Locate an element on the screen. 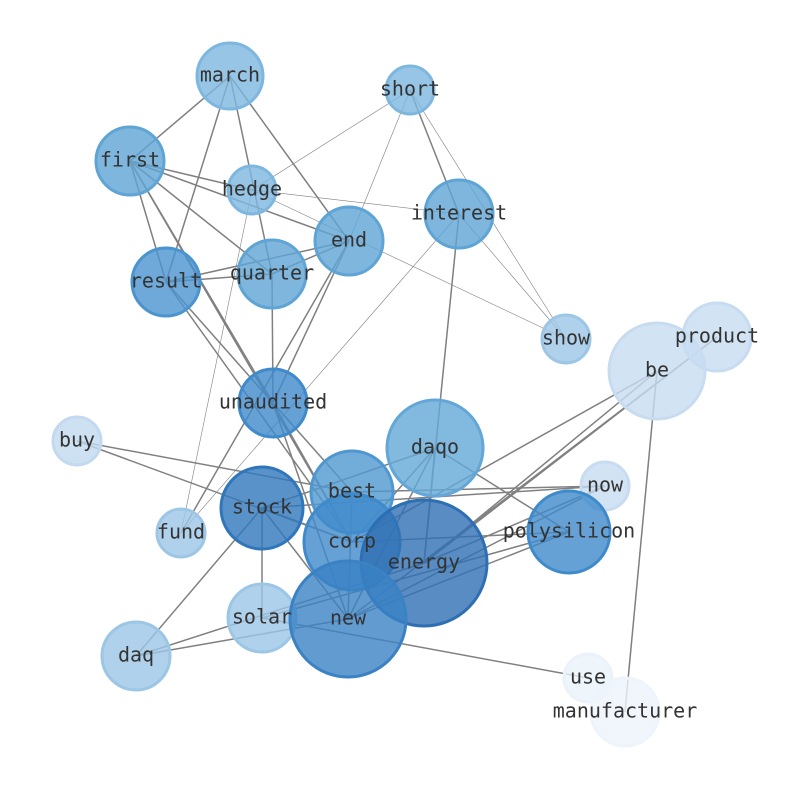 This screenshot has width=794, height=790. node-label: daq is located at coordinates (136, 655).